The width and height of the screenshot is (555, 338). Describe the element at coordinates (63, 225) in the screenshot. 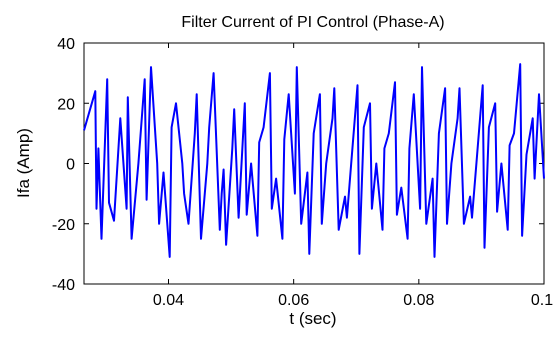

I see `y-tick-label: -20` at that location.